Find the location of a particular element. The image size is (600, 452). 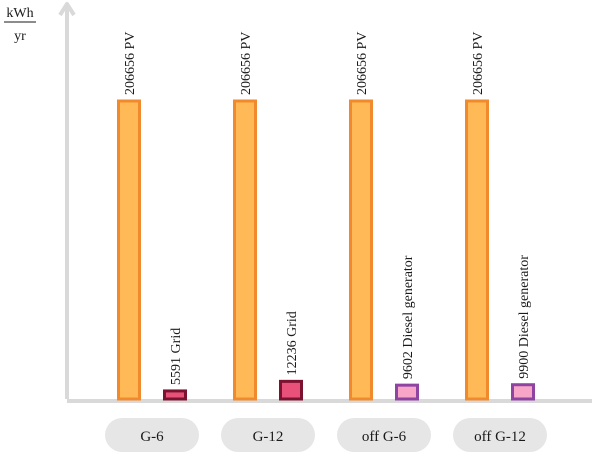

bar-data-label-pv-2: 206656 PV is located at coordinates (362, 63).